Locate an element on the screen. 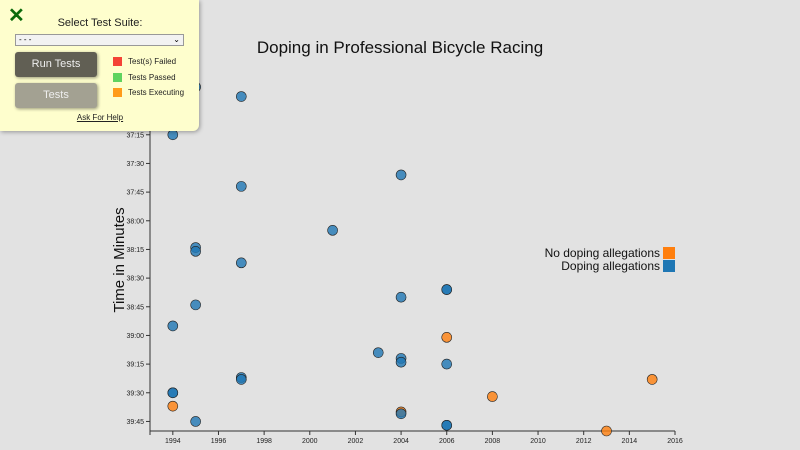  y-tick-label: 38:00 is located at coordinates (135, 221).